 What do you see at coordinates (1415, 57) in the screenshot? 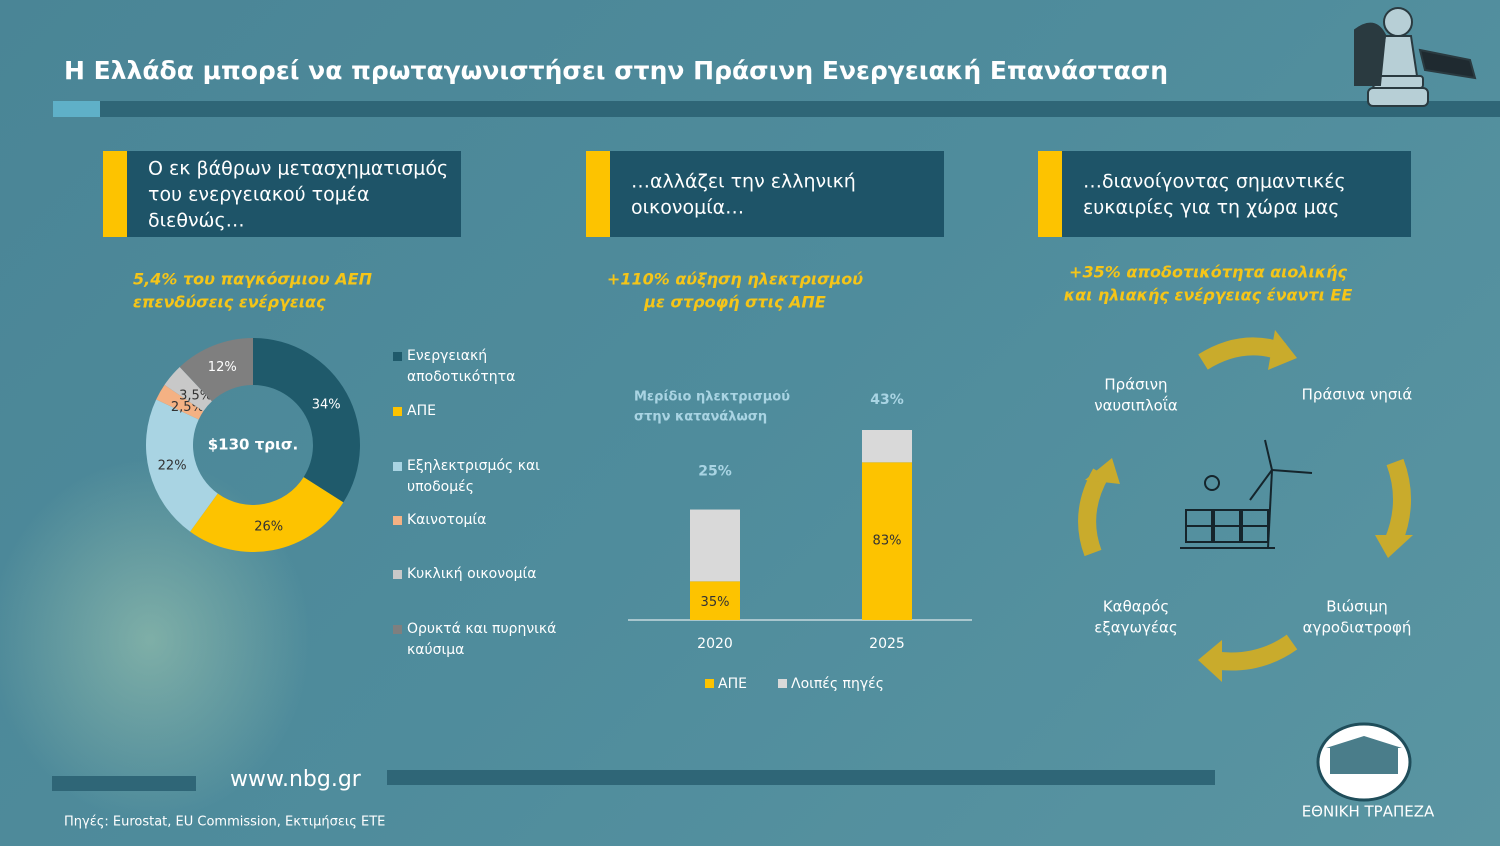
I see `chess-icon` at bounding box center [1415, 57].